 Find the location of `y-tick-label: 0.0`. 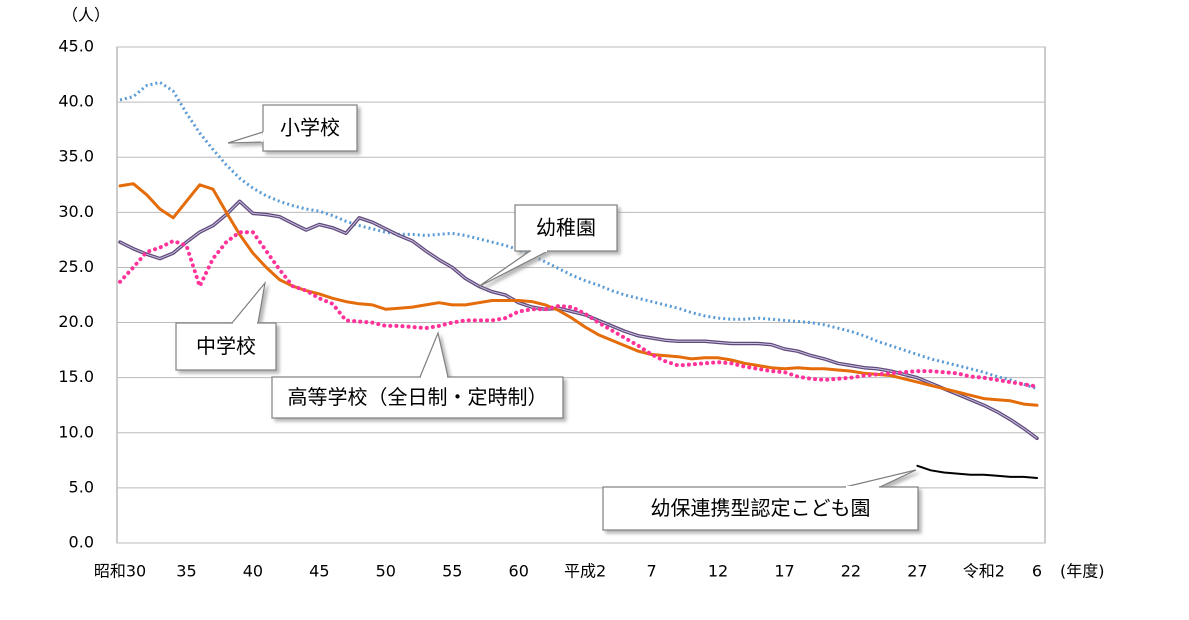

y-tick-label: 0.0 is located at coordinates (81, 542).